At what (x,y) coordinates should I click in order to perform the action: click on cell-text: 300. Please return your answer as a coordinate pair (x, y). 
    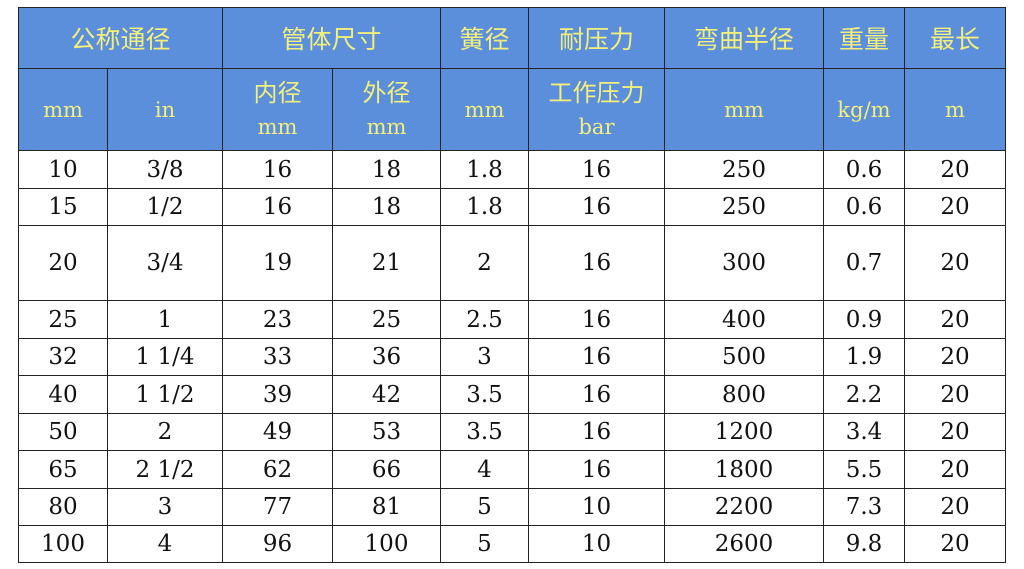
    Looking at the image, I should click on (744, 263).